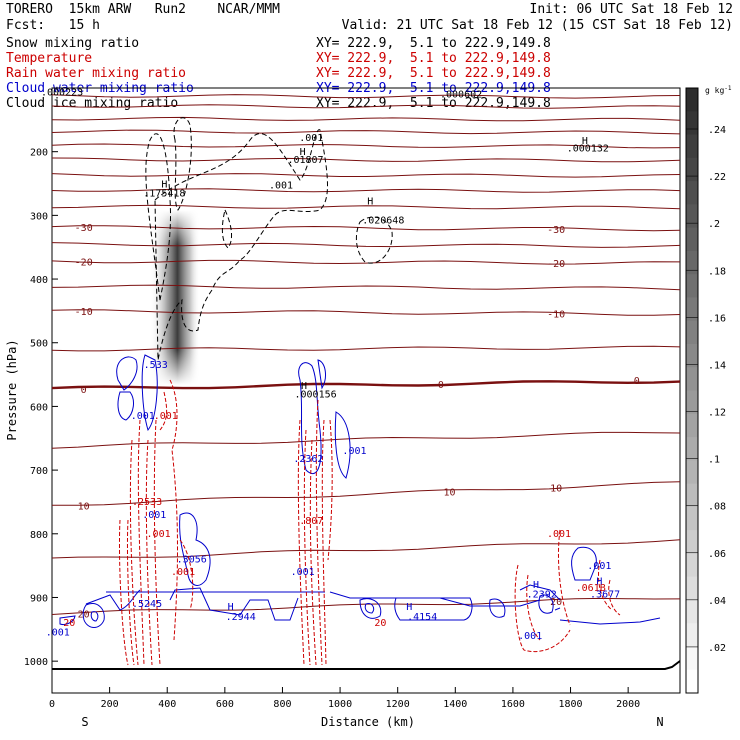  Describe the element at coordinates (84, 722) in the screenshot. I see `x-end-label-left: S` at that location.